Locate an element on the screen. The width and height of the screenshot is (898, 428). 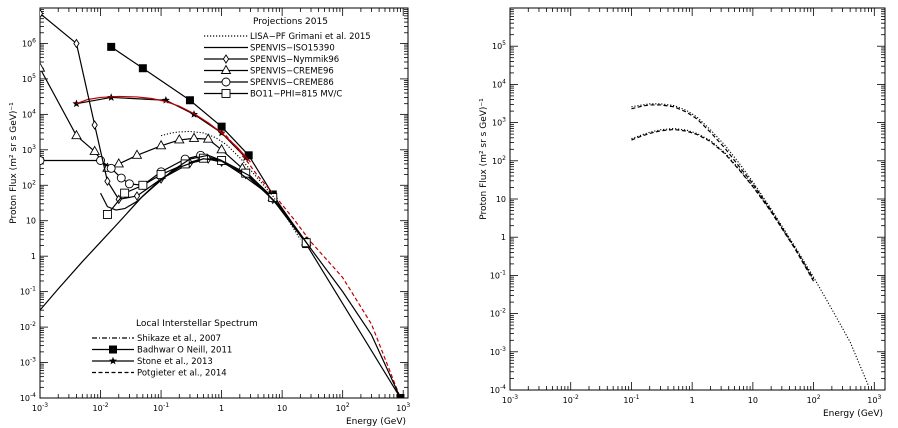
legend-projections-label: SPENVIS−Nymmik96 is located at coordinates (294, 60).